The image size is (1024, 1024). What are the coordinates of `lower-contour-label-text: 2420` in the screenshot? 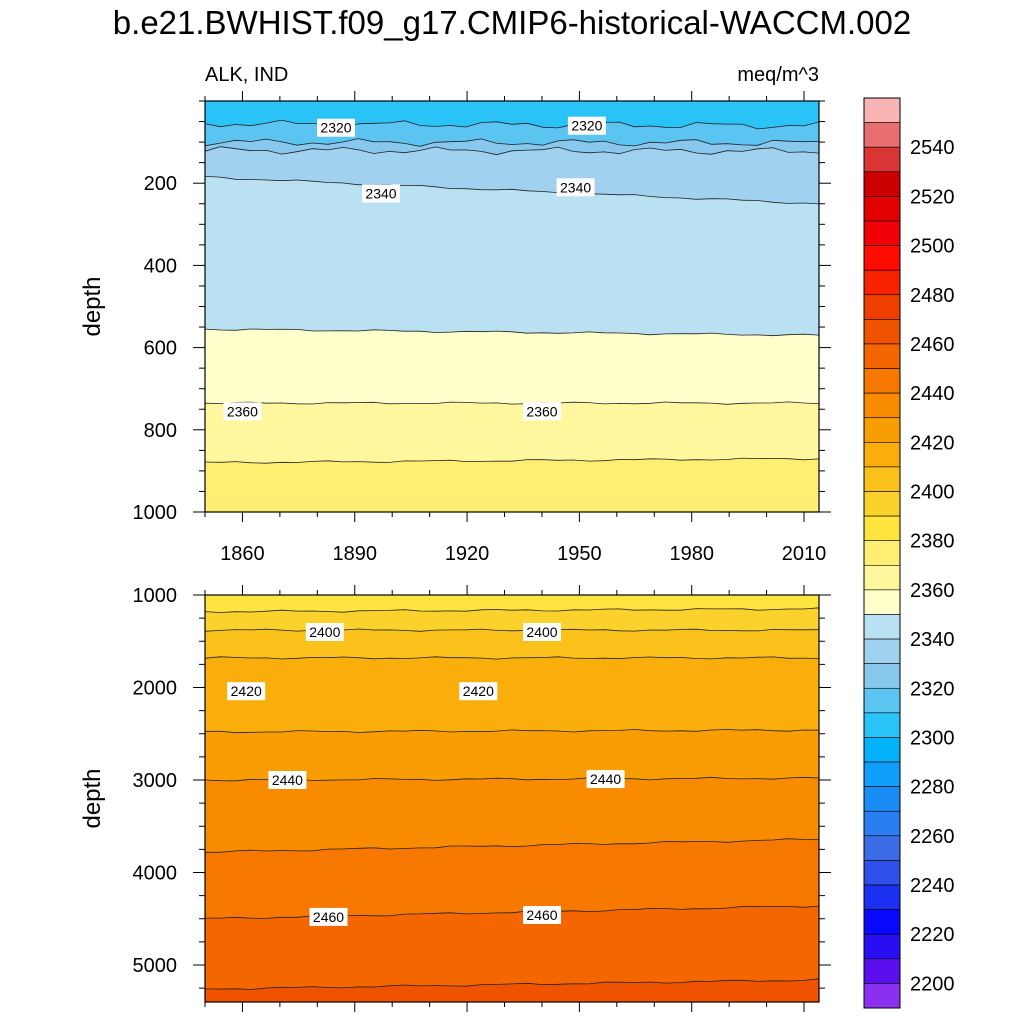 It's located at (246, 691).